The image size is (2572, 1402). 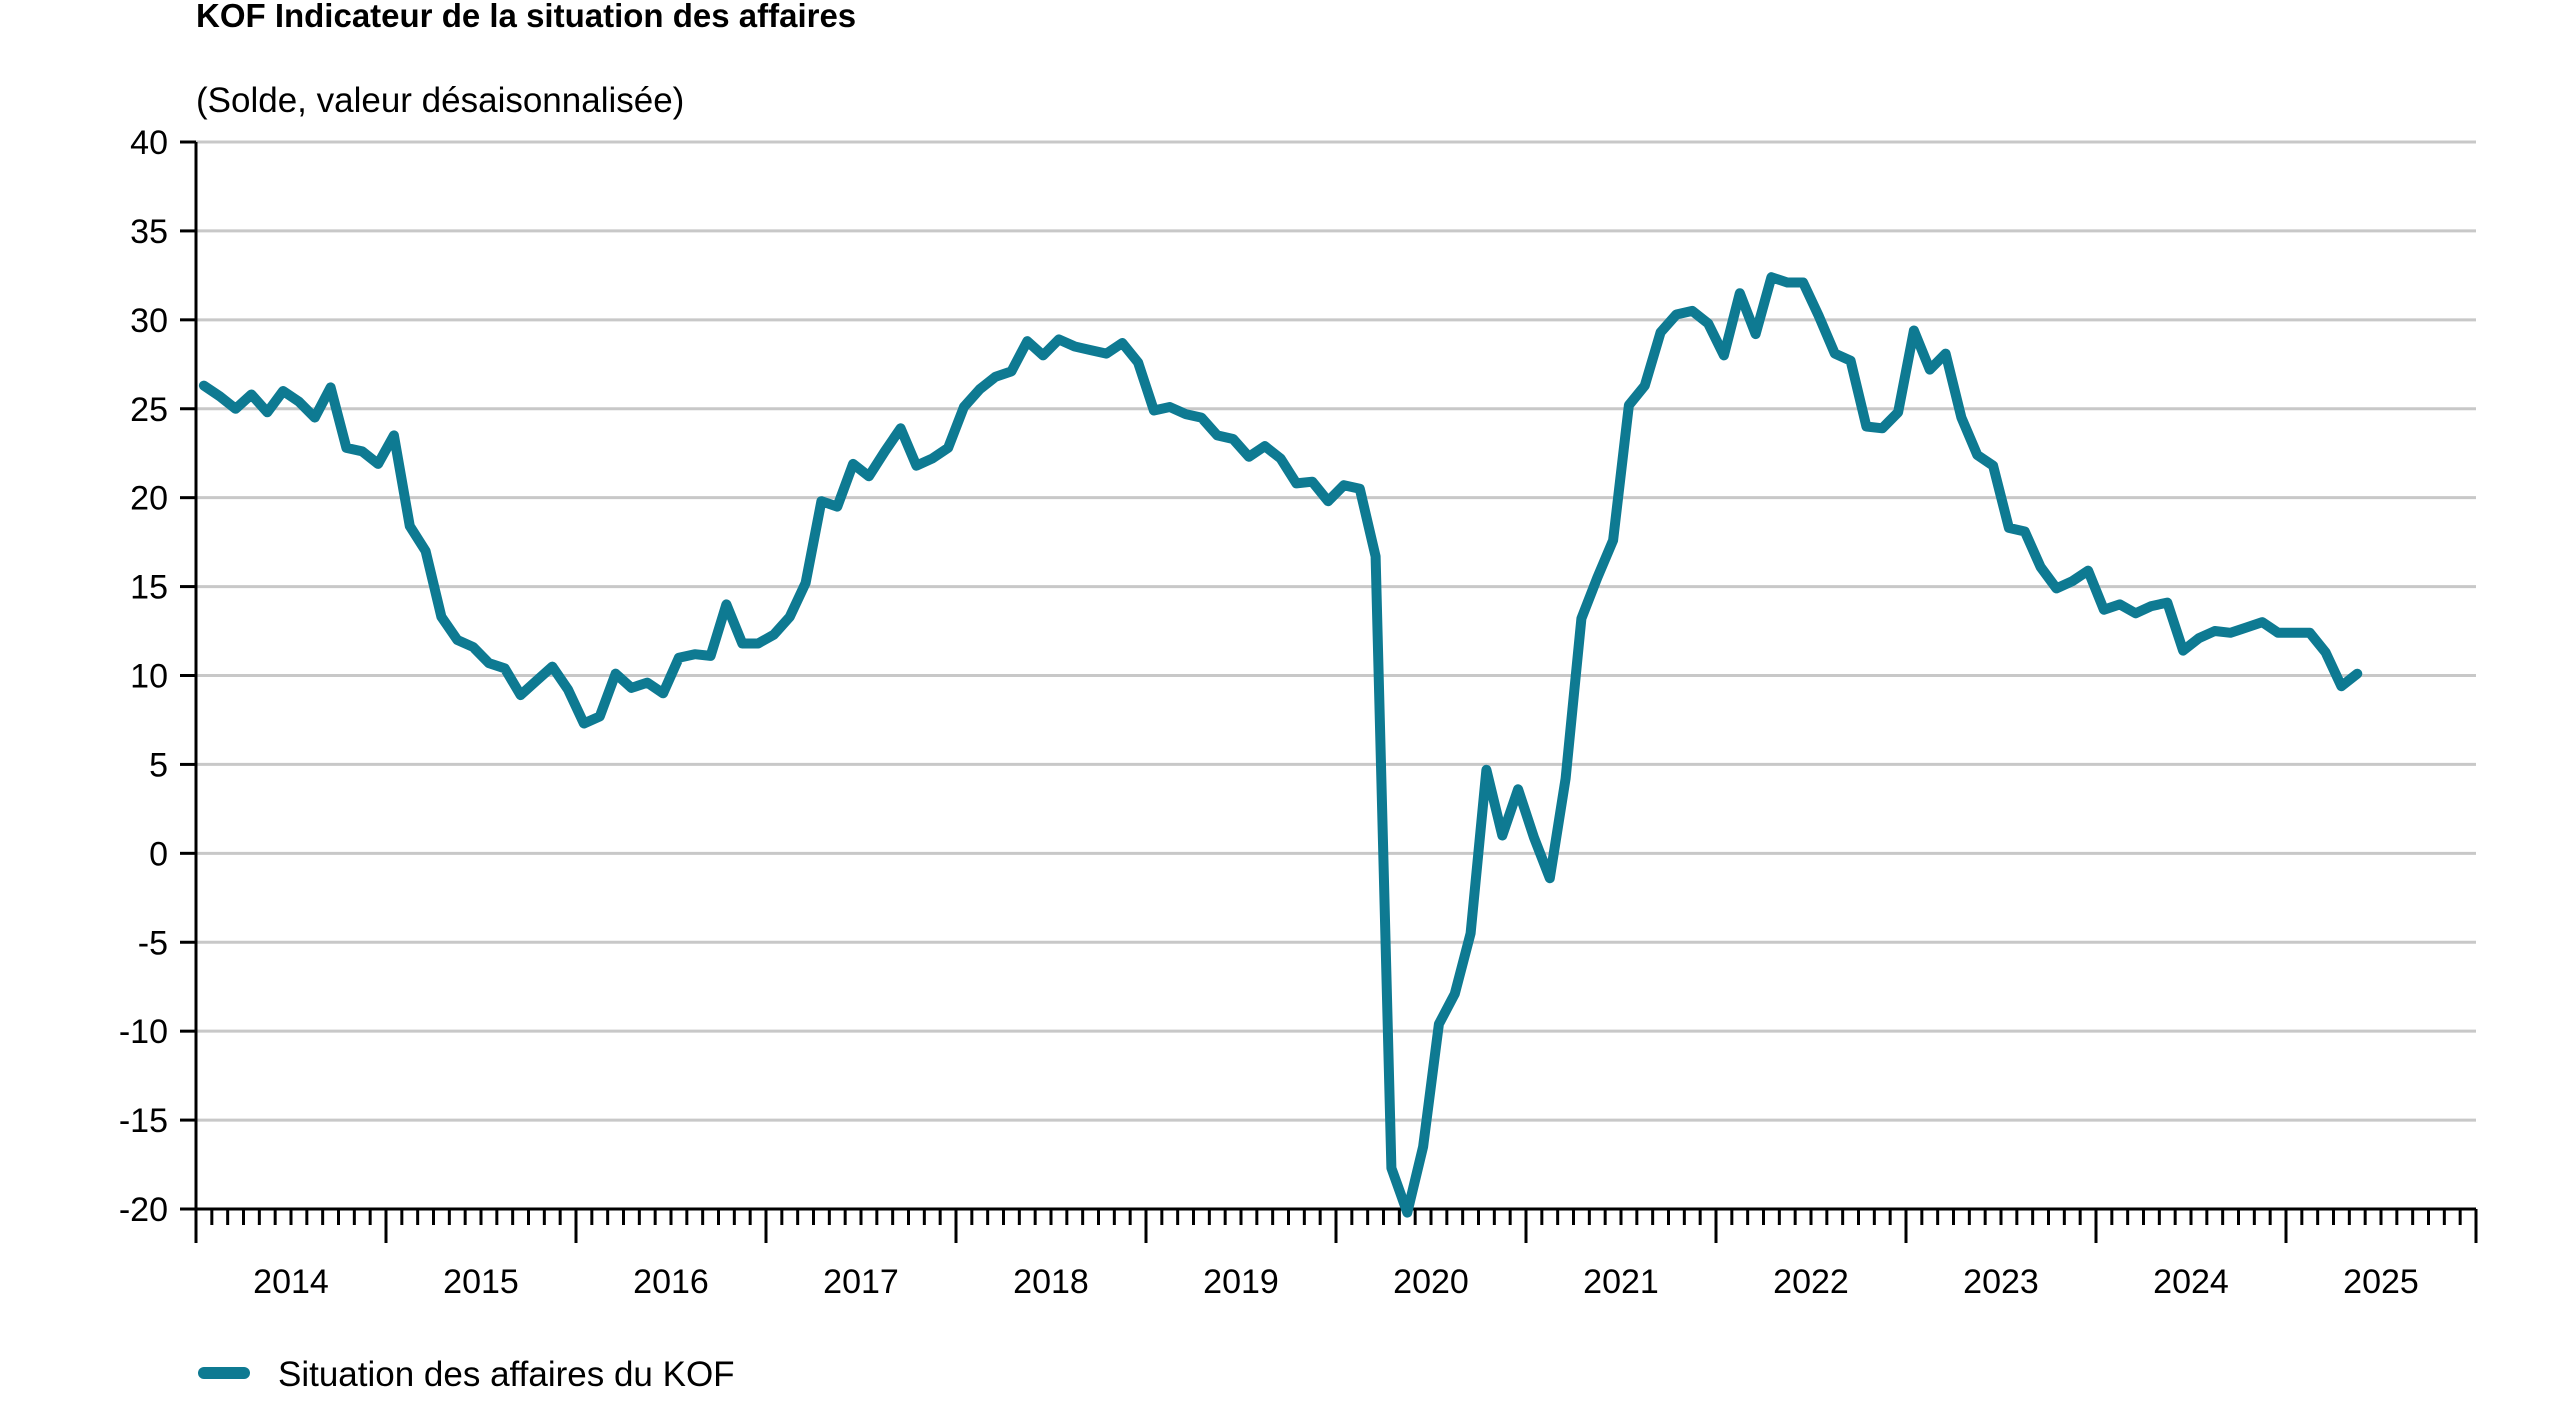 I want to click on y-tick-label: 5, so click(x=158, y=765).